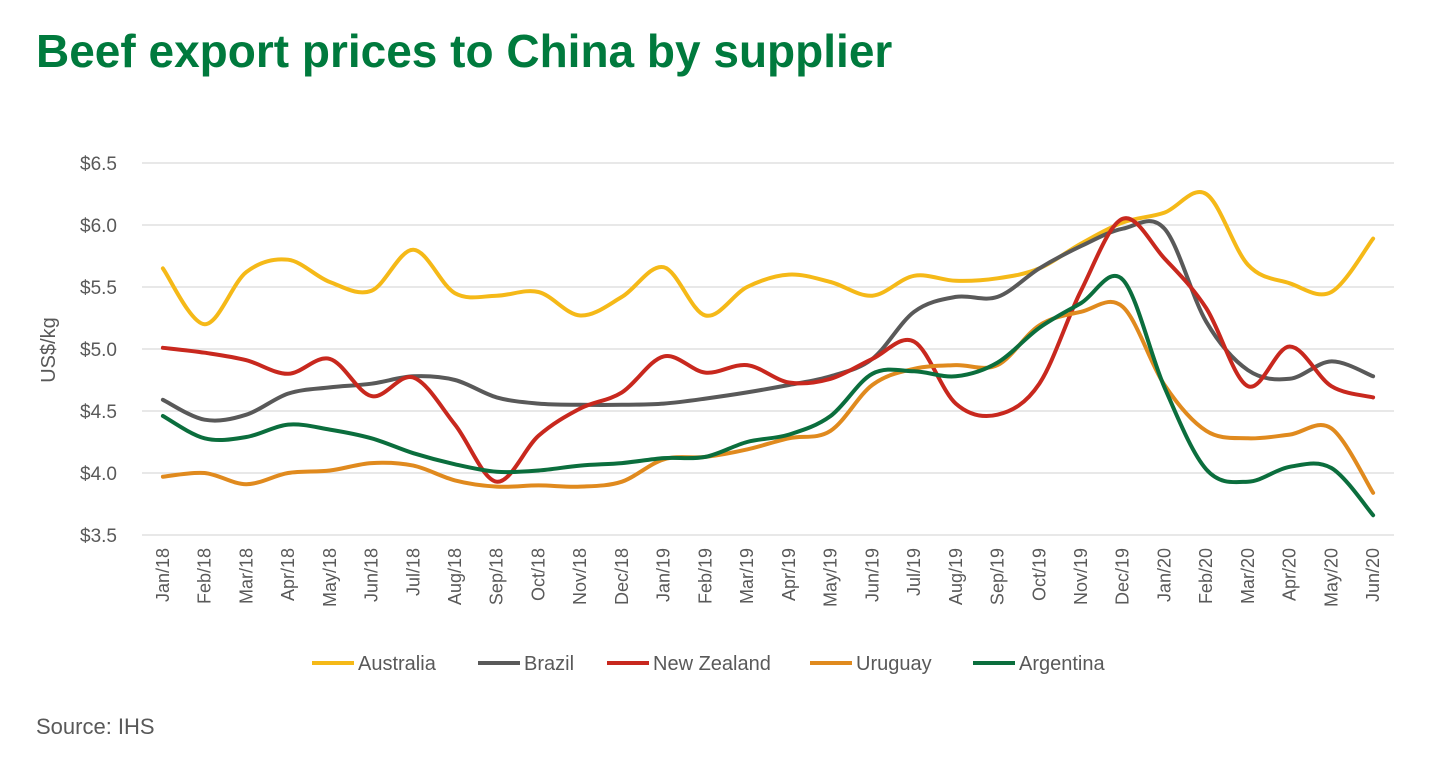 The height and width of the screenshot is (763, 1431). What do you see at coordinates (397, 664) in the screenshot?
I see `legend-label-australia: Australia` at bounding box center [397, 664].